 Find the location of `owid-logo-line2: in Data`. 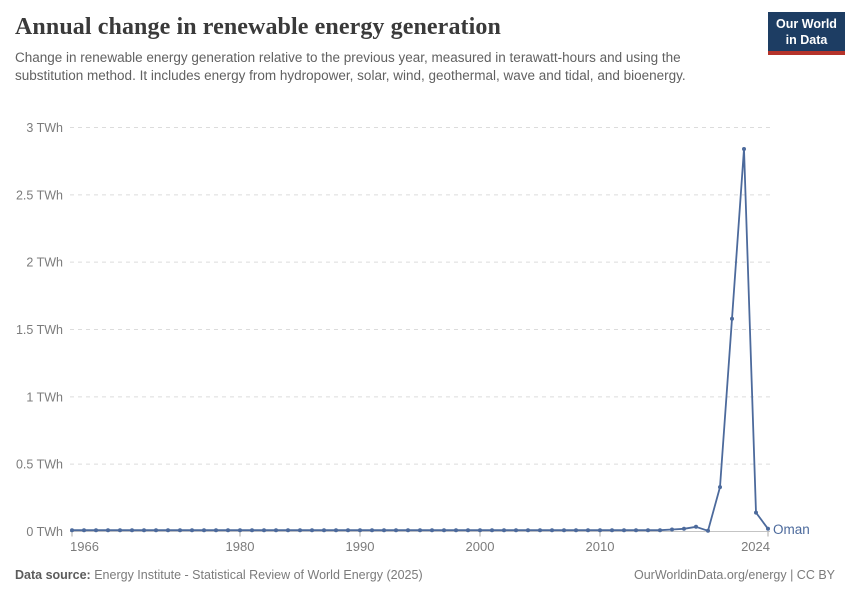

owid-logo-line2: in Data is located at coordinates (806, 40).